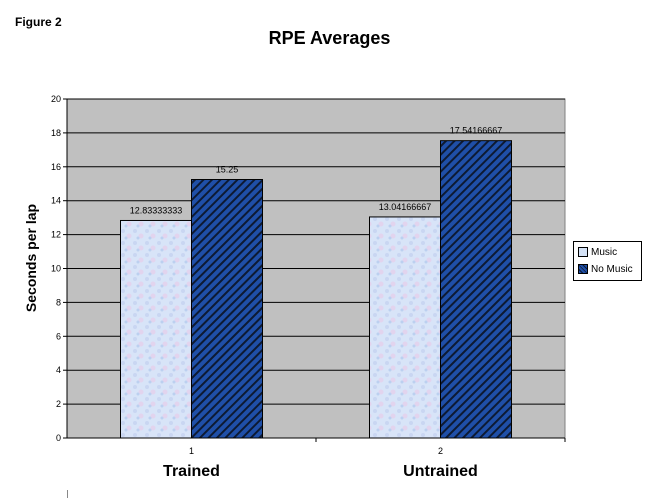 The width and height of the screenshot is (659, 501). Describe the element at coordinates (604, 252) in the screenshot. I see `legend-label-music: Music` at that location.